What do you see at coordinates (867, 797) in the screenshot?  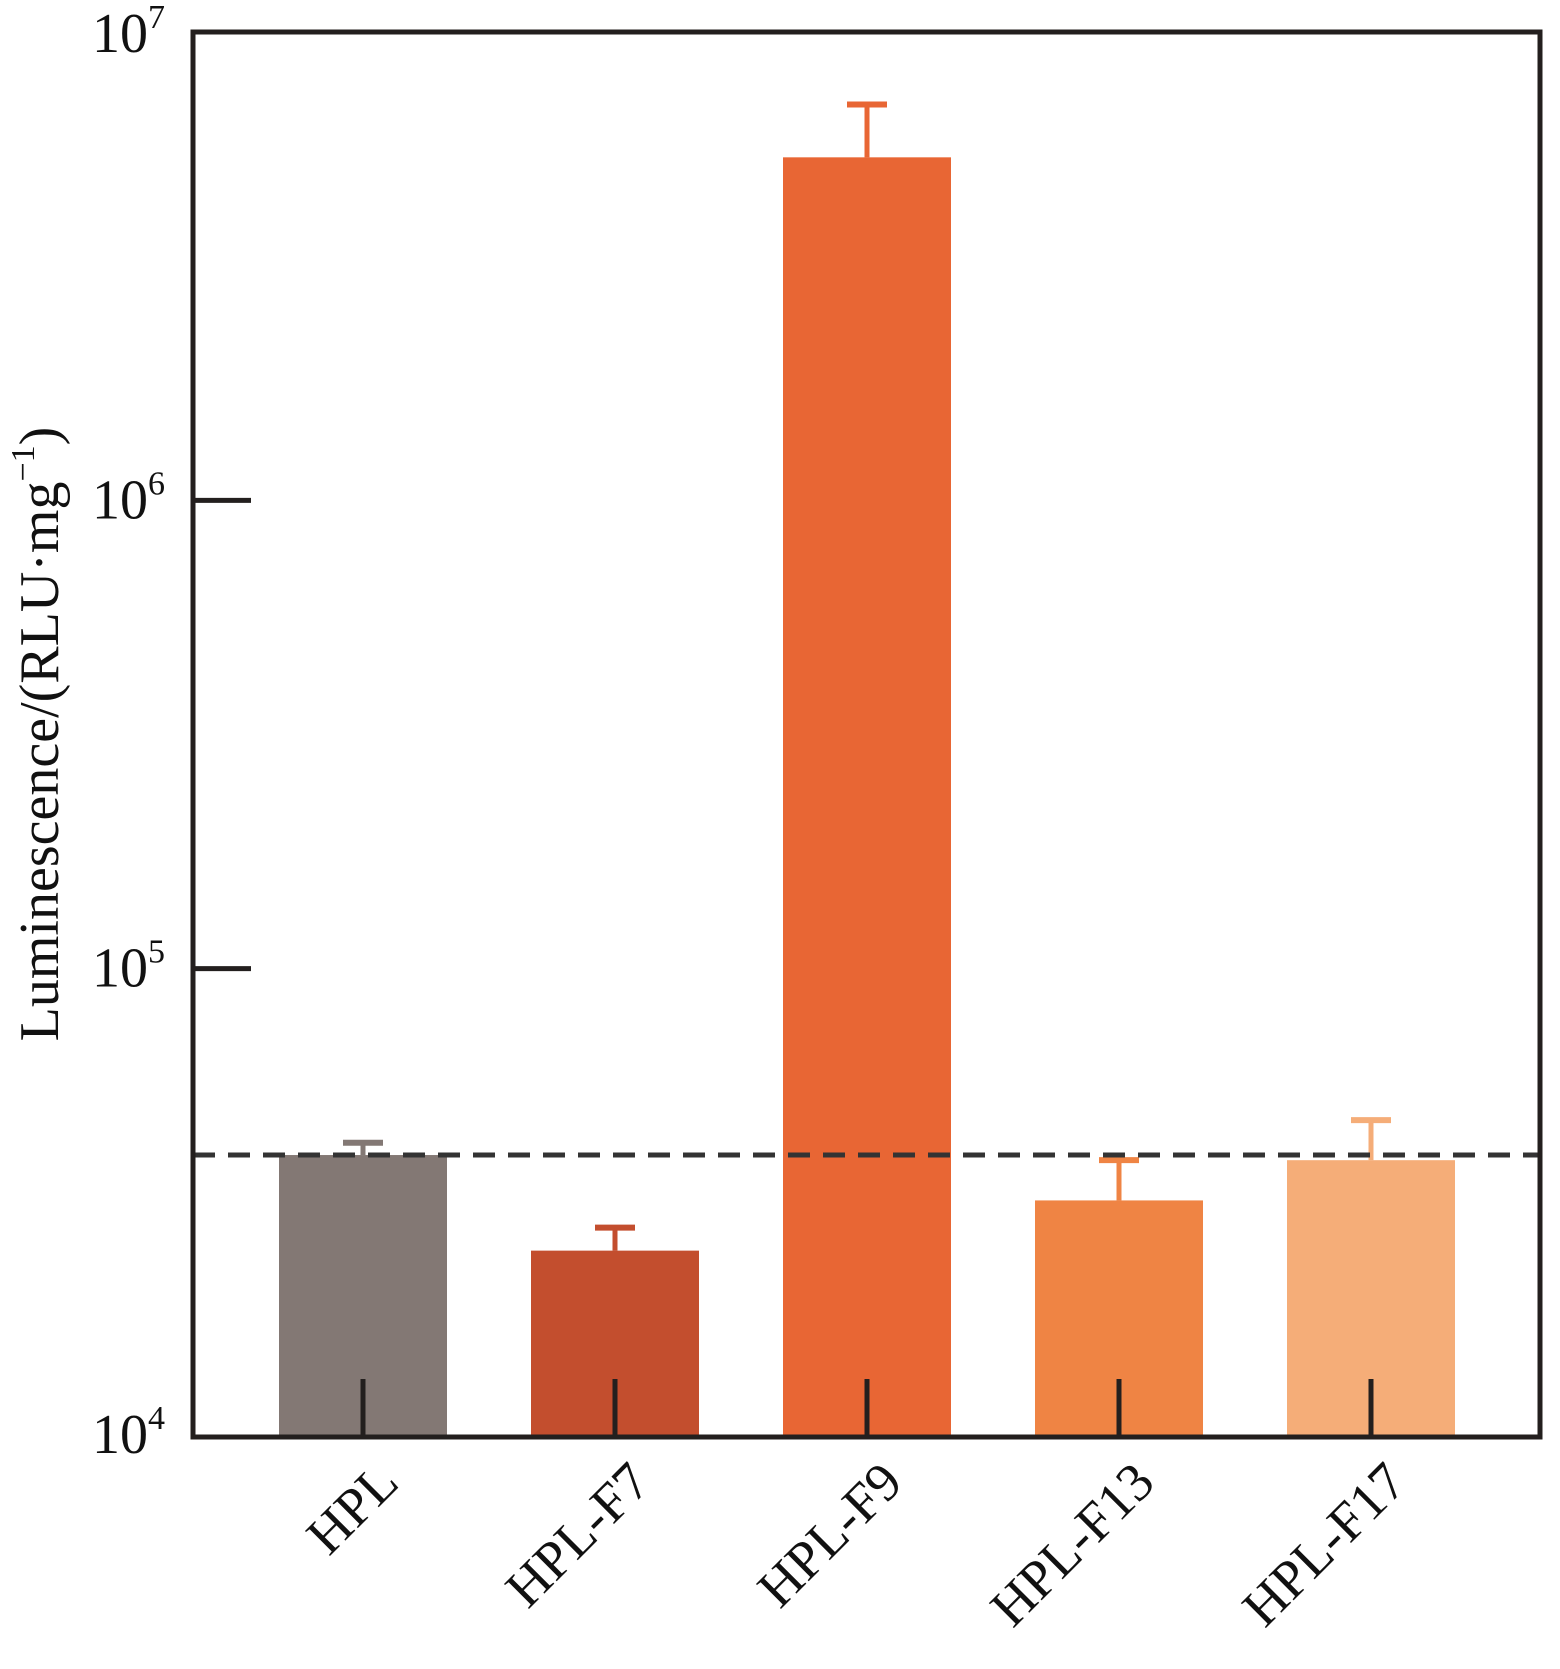 I see `bar-hpl-f9` at bounding box center [867, 797].